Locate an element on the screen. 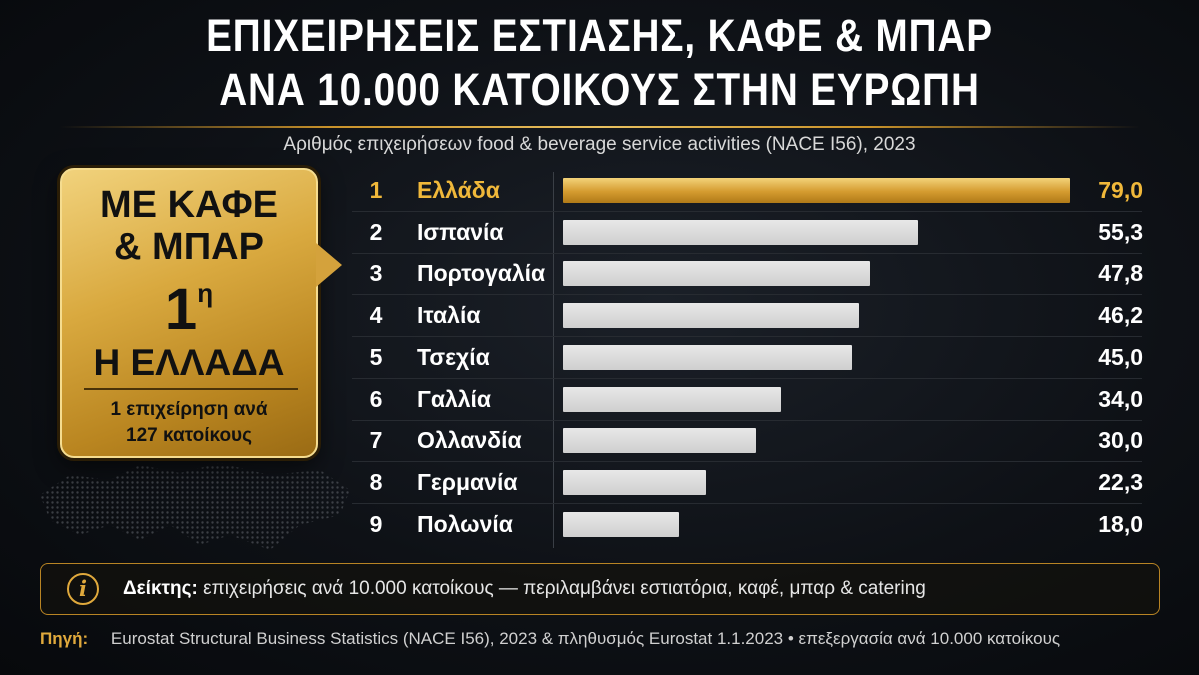 This screenshot has width=1199, height=675. value-label: 79,0 is located at coordinates (1120, 190).